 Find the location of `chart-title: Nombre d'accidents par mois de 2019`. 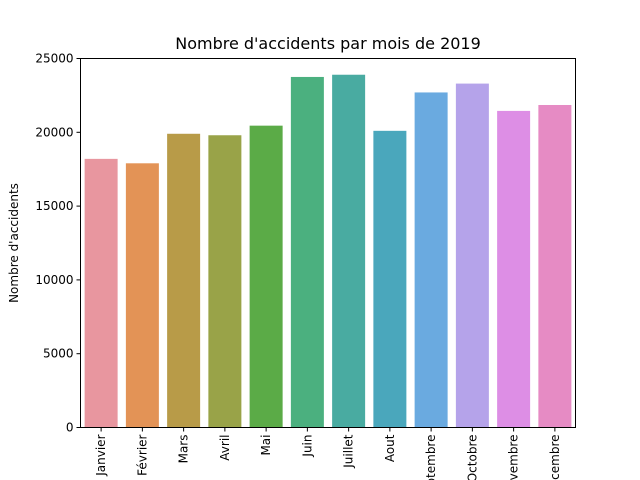

chart-title: Nombre d'accidents par mois de 2019 is located at coordinates (328, 43).